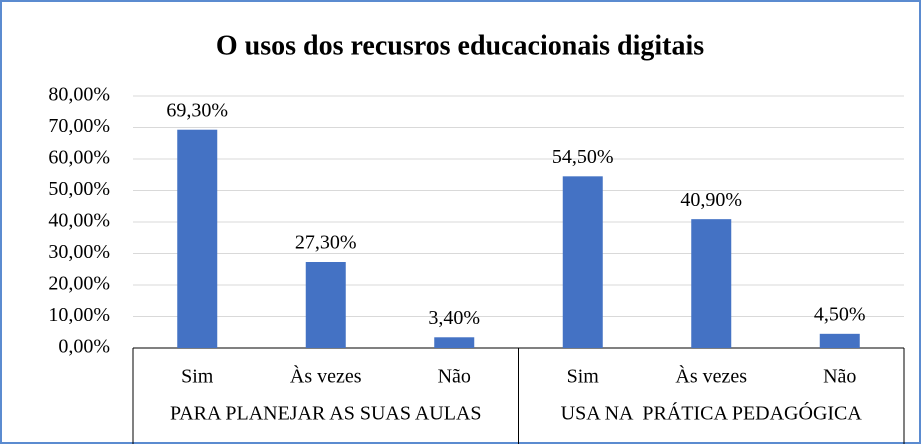 The height and width of the screenshot is (444, 921). What do you see at coordinates (712, 413) in the screenshot?
I see `group-label: USA NA PRÁTICA PEDAGÓGICA` at bounding box center [712, 413].